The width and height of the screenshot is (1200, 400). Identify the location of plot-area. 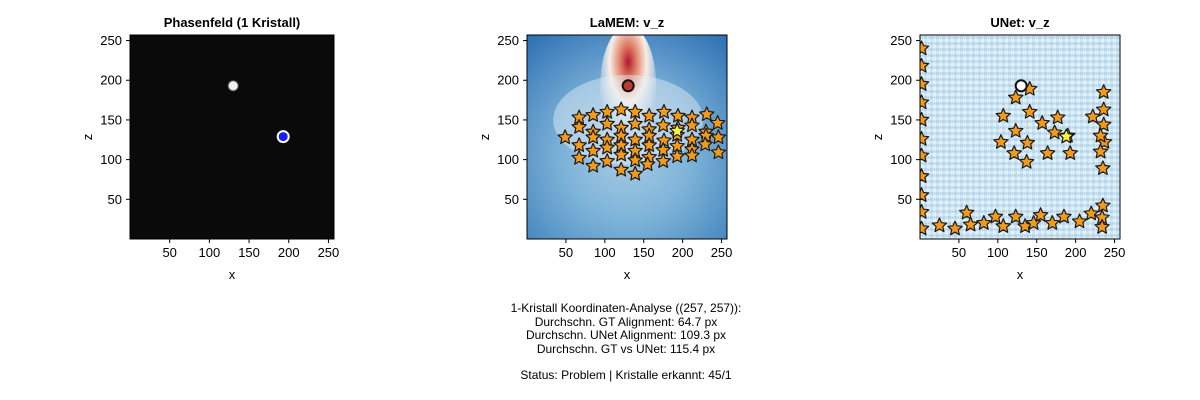
(232, 137).